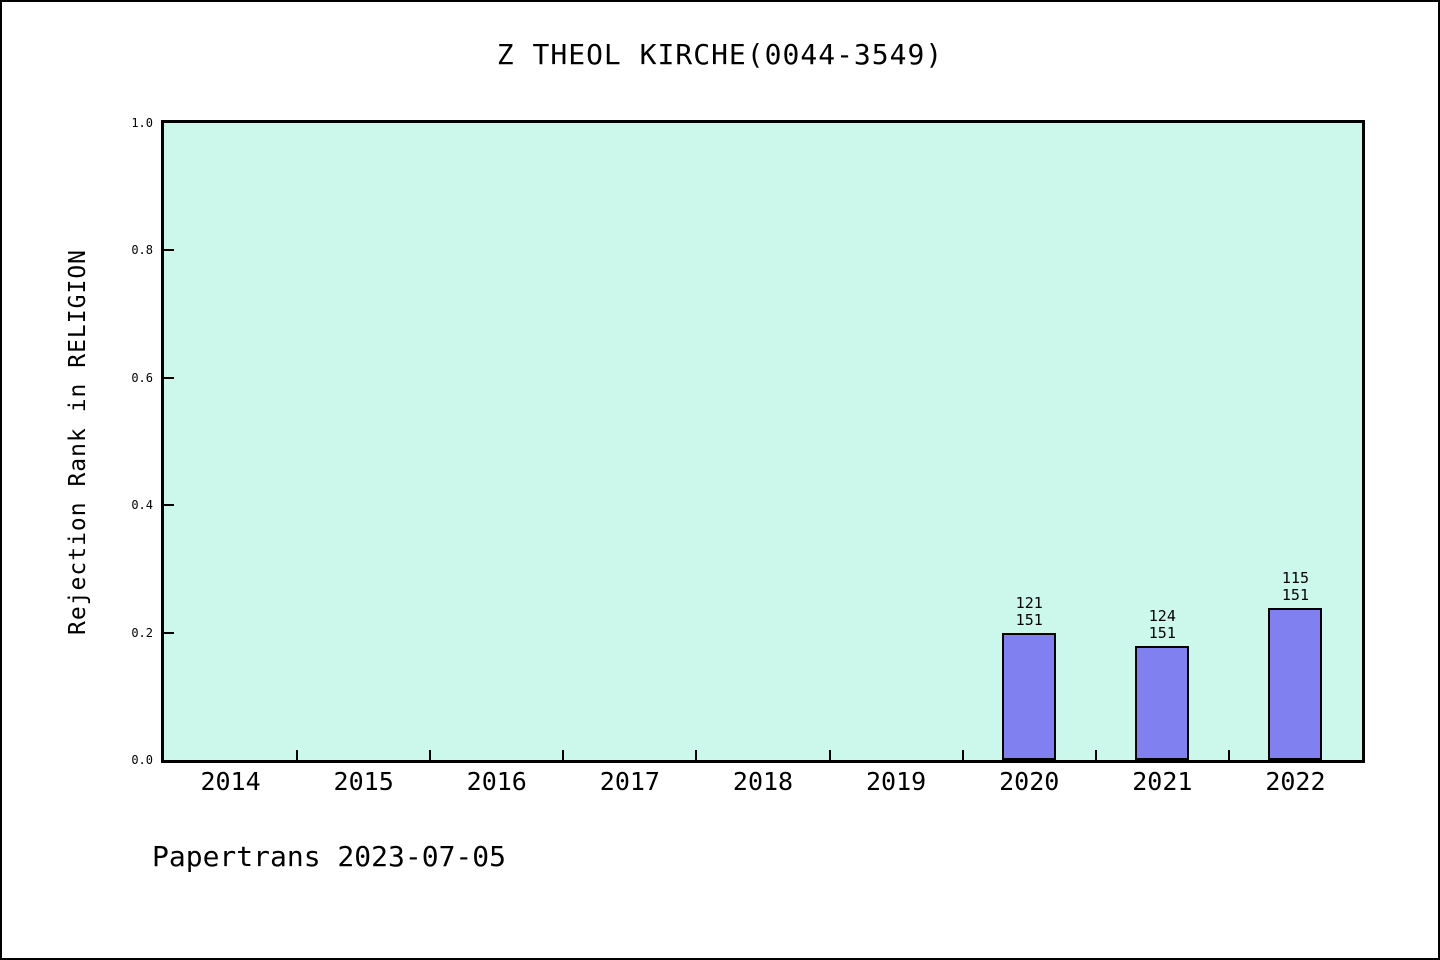  I want to click on chart-title: Z THEOL KIRCHE(0044-3549), so click(720, 54).